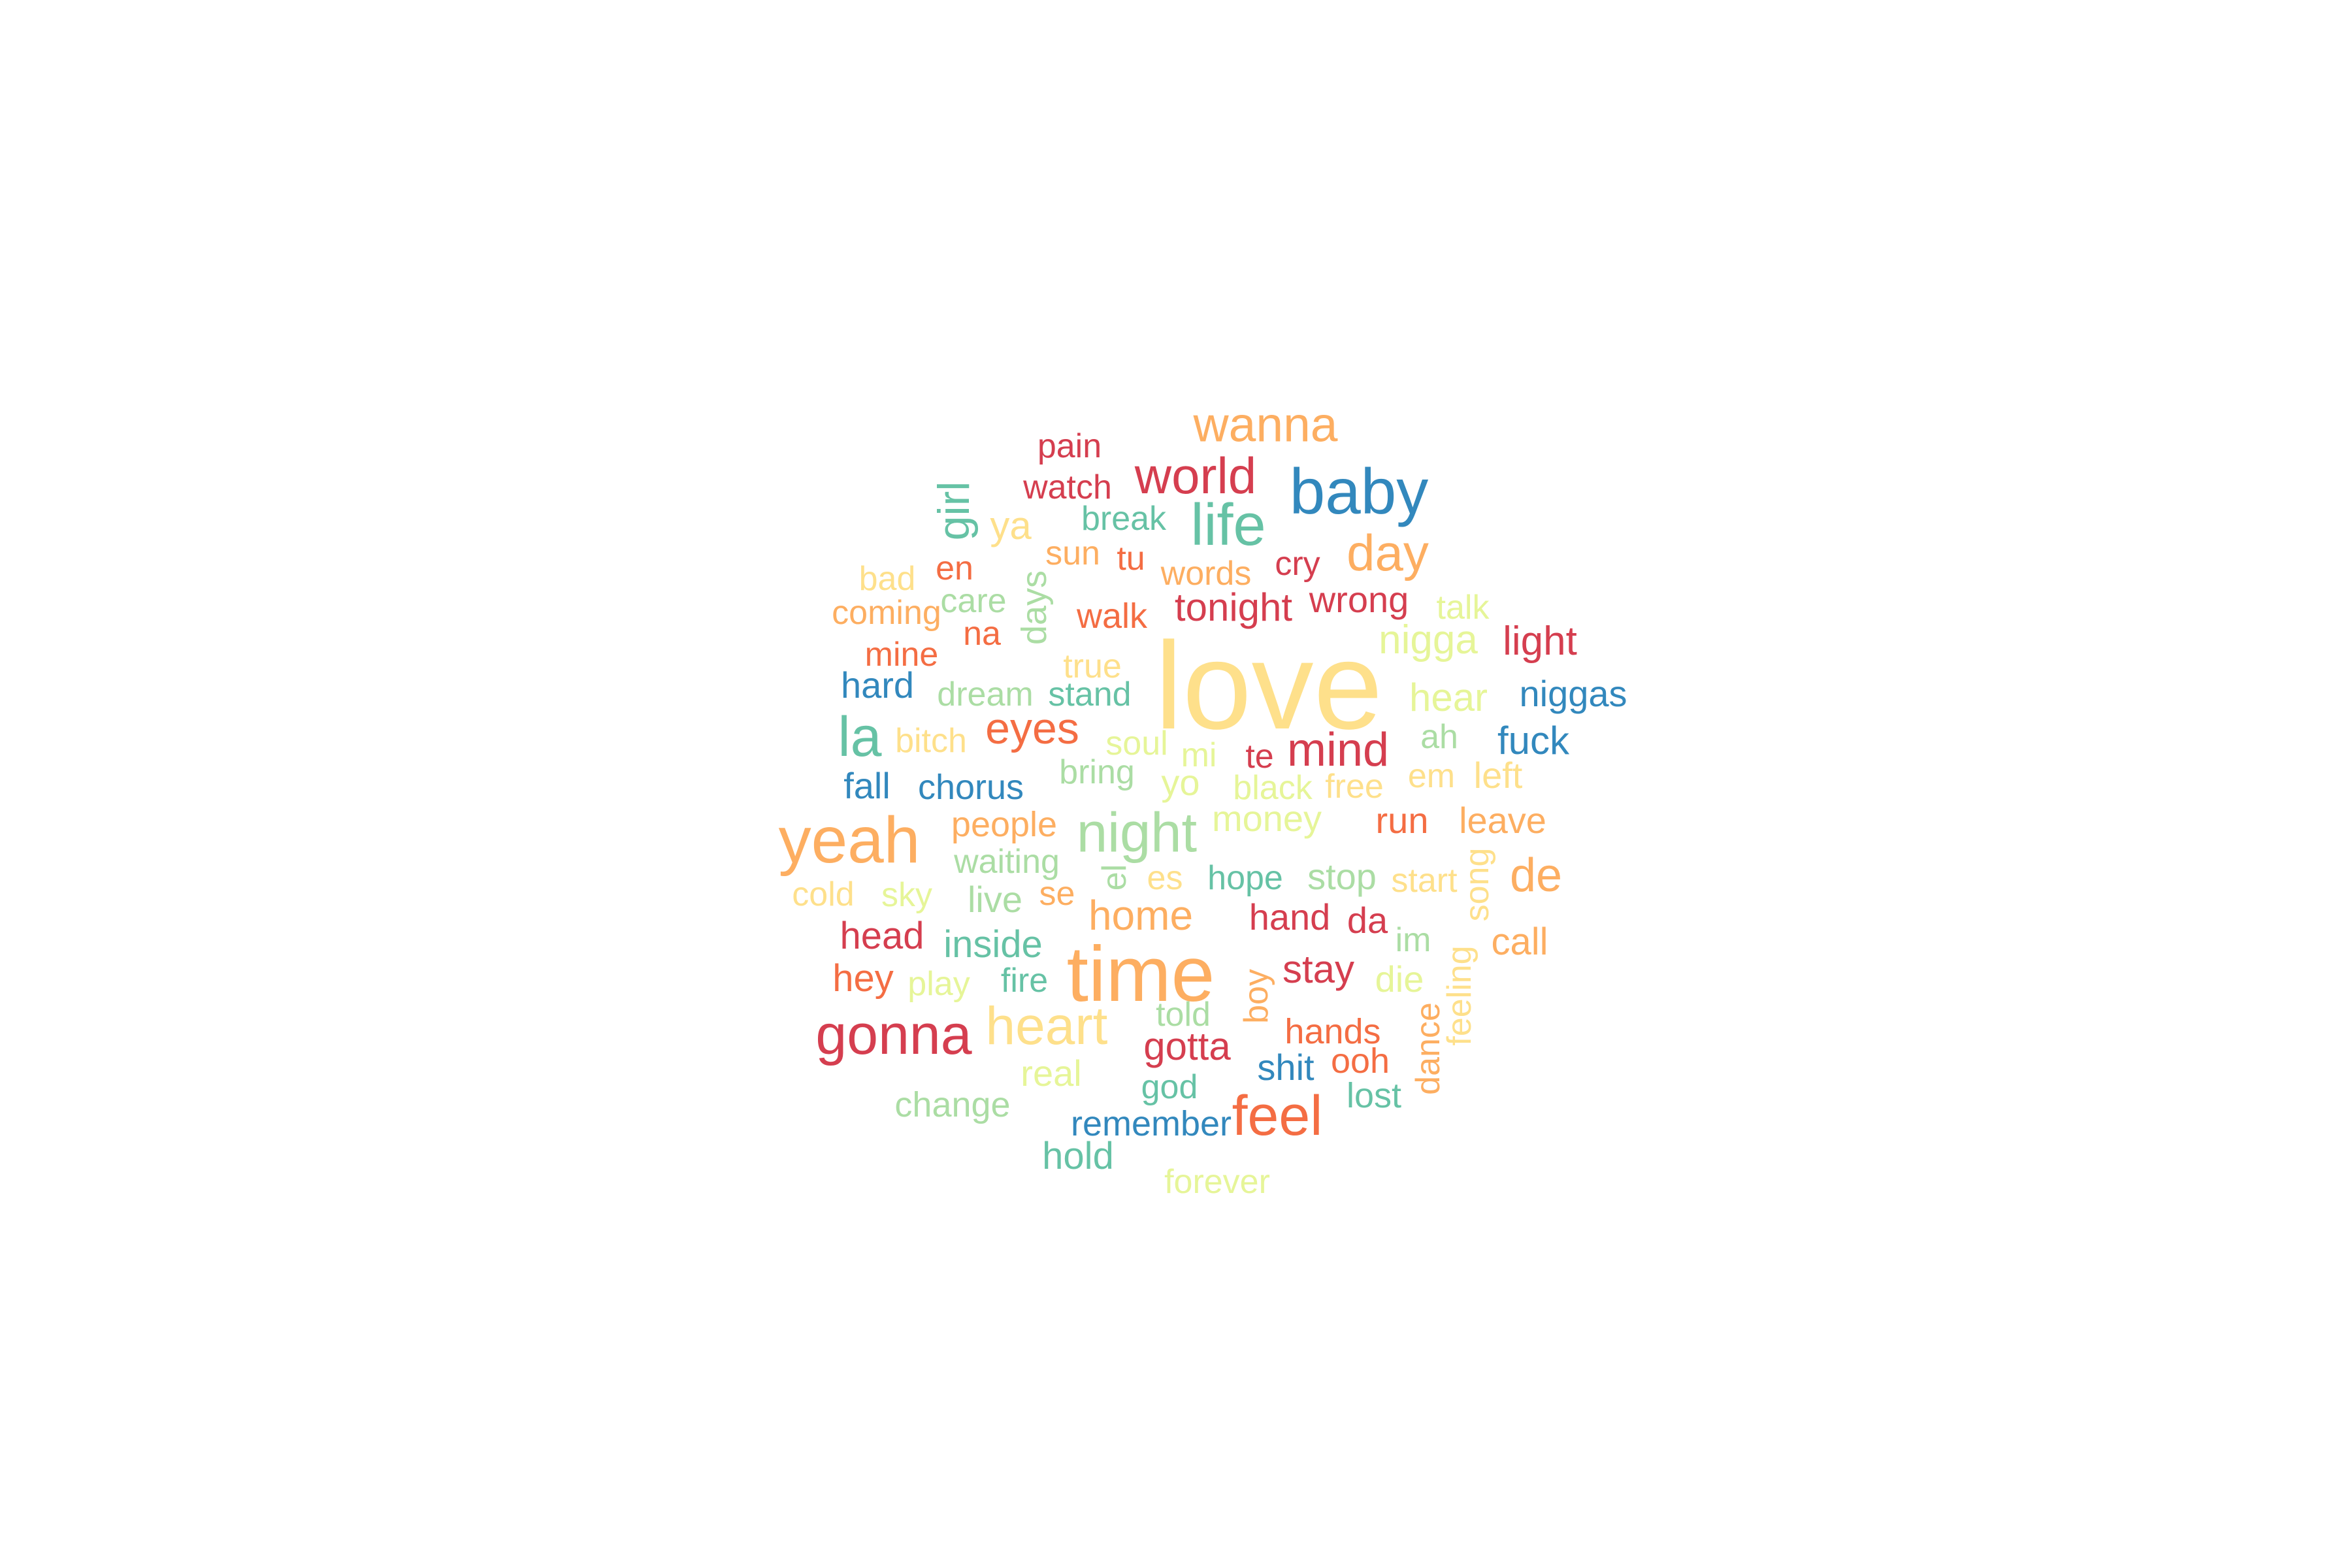 Image resolution: width=2352 pixels, height=1568 pixels. Describe the element at coordinates (1431, 776) in the screenshot. I see `cloud-word-em: em` at that location.